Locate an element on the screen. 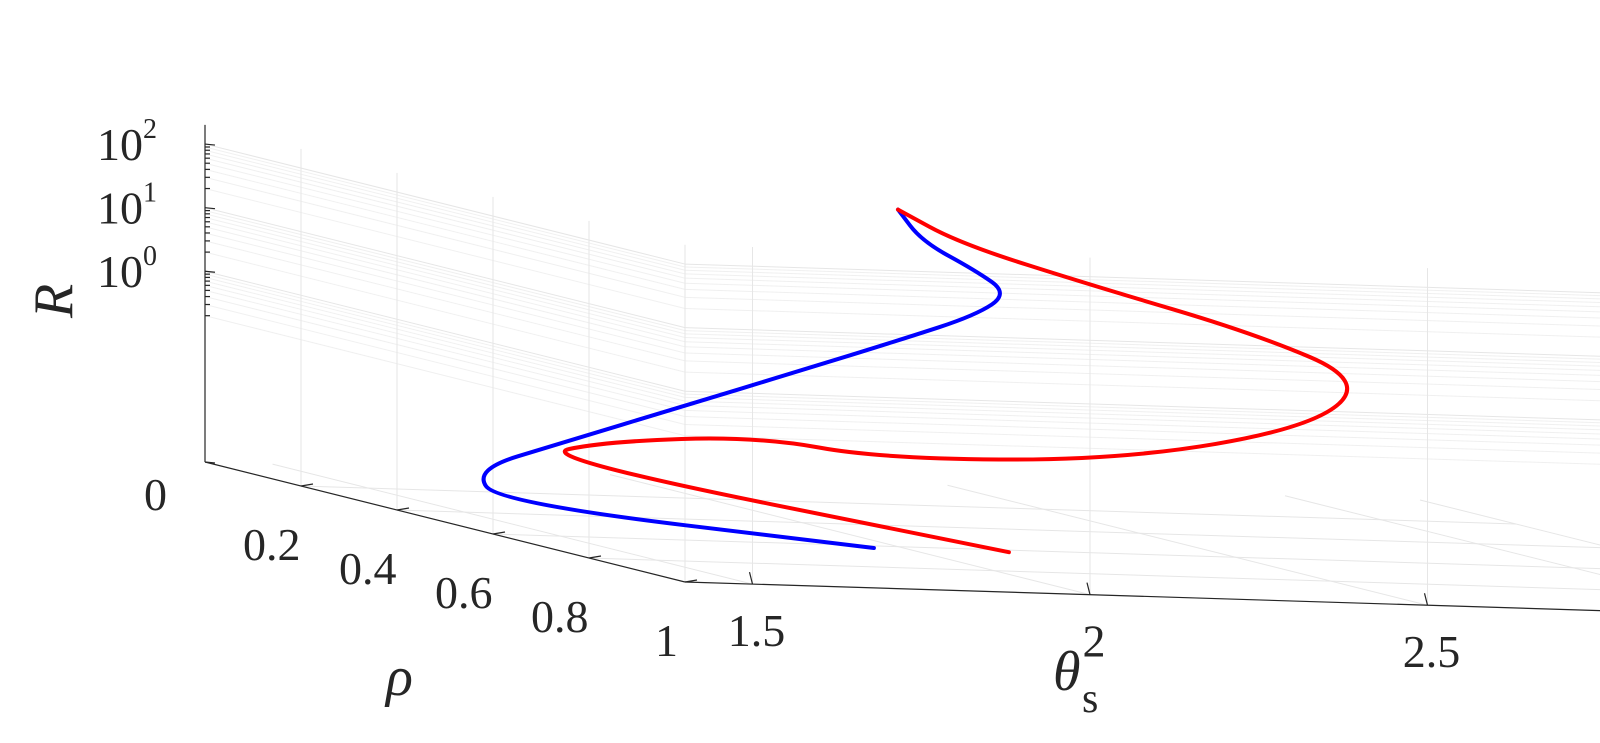 Image resolution: width=1600 pixels, height=743 pixels. y-axis-line is located at coordinates (445, 522).